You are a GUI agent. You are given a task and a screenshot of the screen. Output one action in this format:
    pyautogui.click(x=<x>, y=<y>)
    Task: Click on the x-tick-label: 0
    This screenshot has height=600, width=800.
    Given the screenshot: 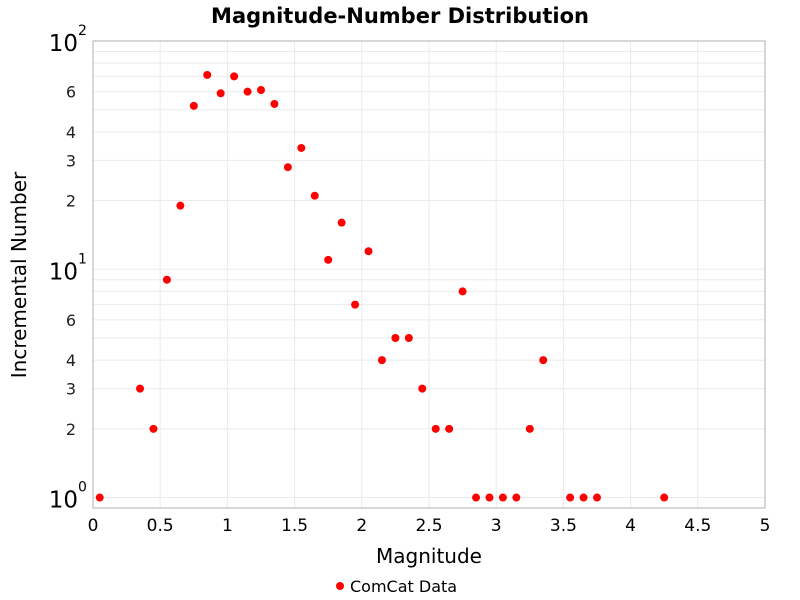 What is the action you would take?
    pyautogui.click(x=93, y=526)
    